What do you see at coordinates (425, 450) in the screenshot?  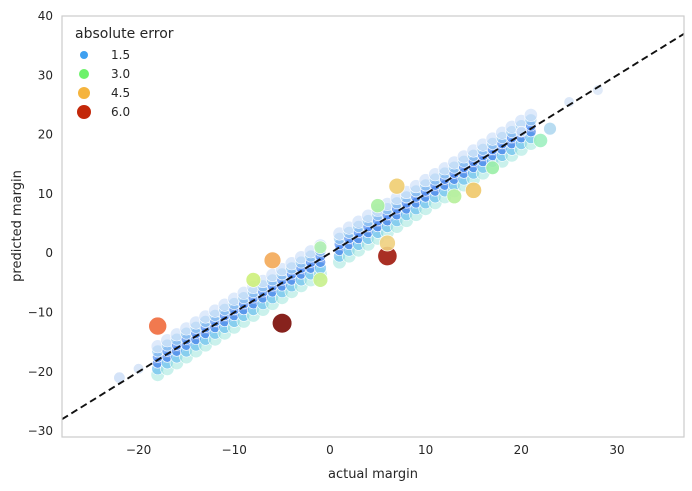 I see `x-tick-label: 10` at bounding box center [425, 450].